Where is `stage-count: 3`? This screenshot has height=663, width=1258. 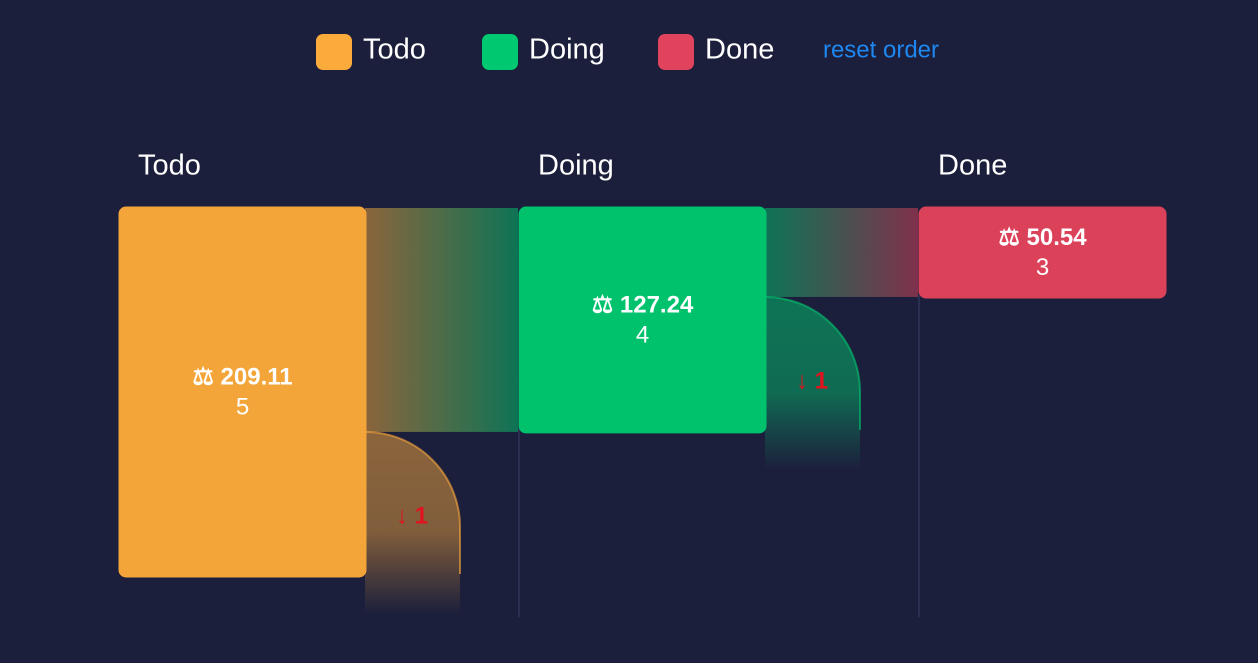 stage-count: 3 is located at coordinates (1042, 267).